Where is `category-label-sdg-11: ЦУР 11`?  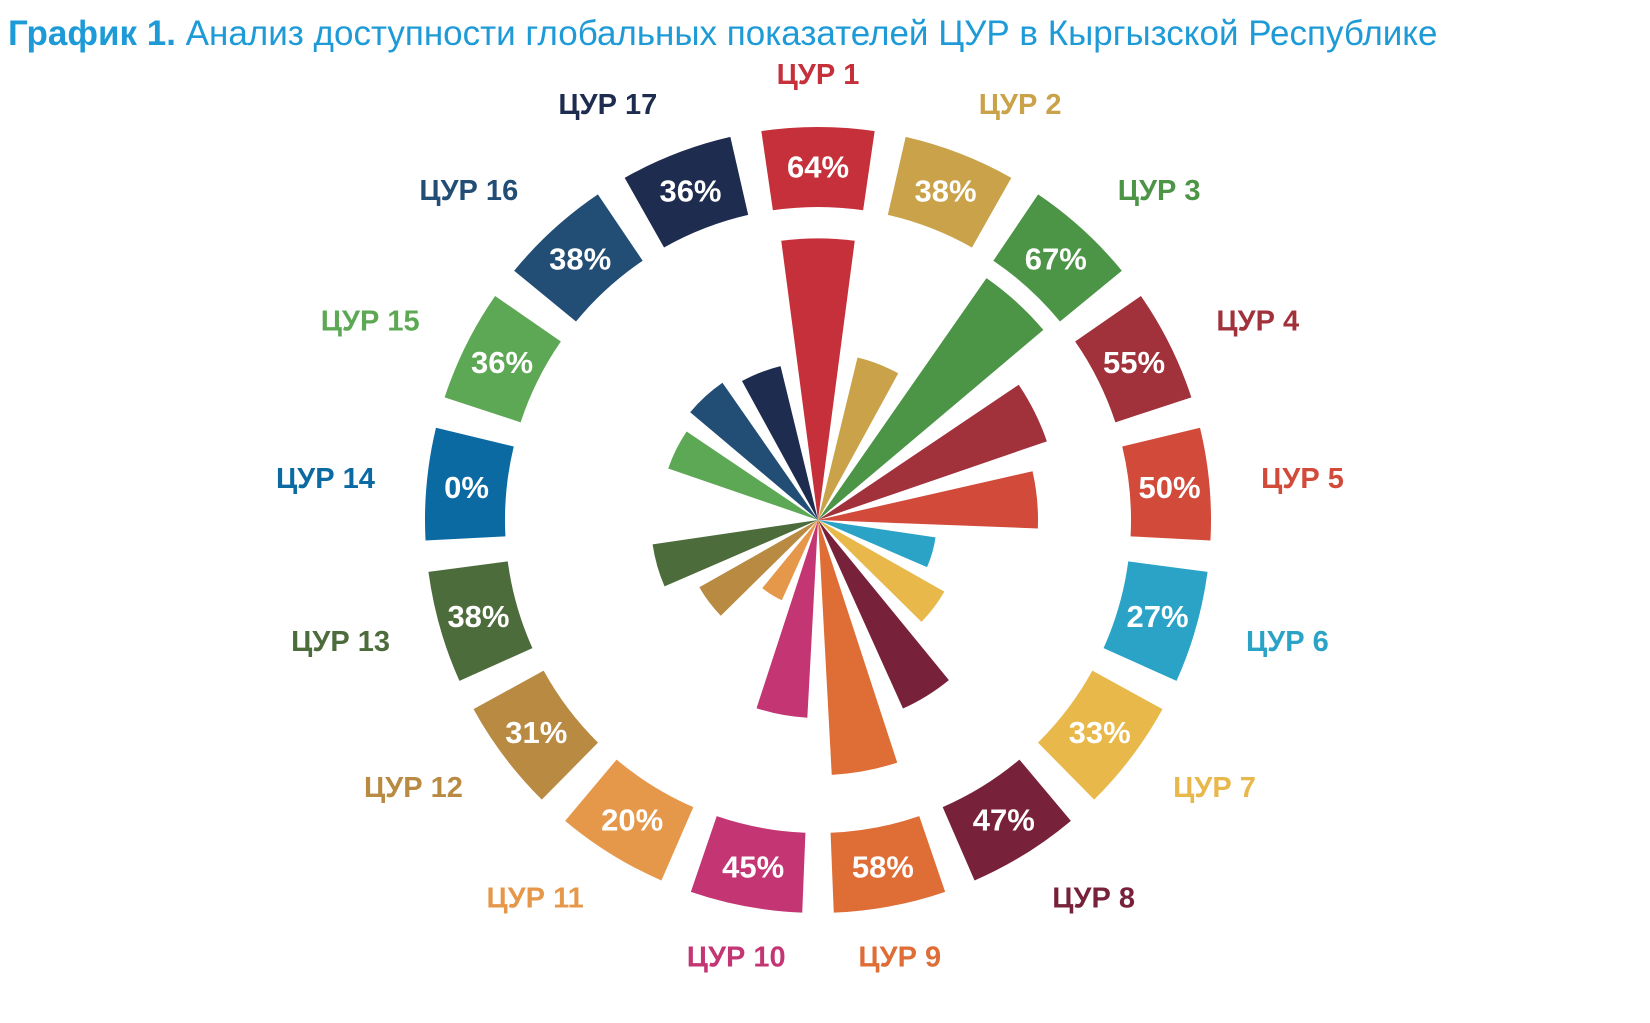 category-label-sdg-11: ЦУР 11 is located at coordinates (534, 898).